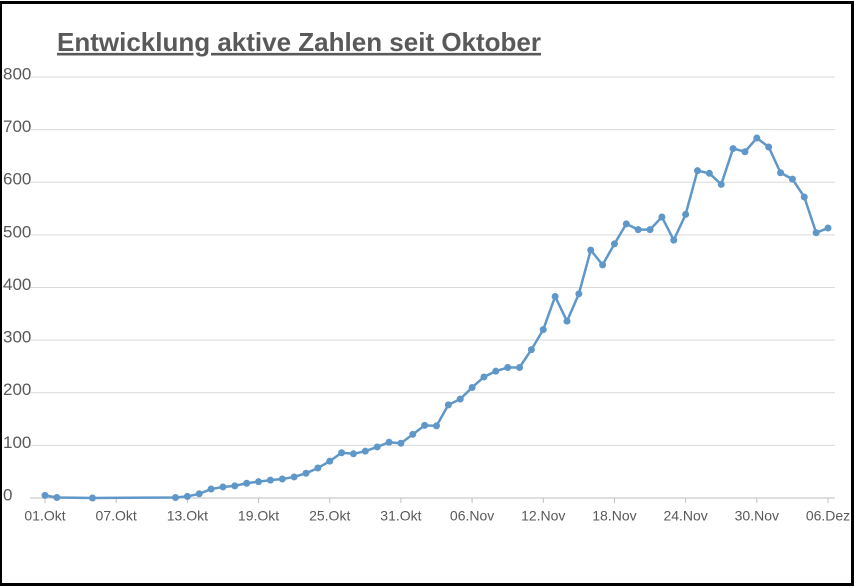  What do you see at coordinates (17, 73) in the screenshot?
I see `y-tick-label: 800` at bounding box center [17, 73].